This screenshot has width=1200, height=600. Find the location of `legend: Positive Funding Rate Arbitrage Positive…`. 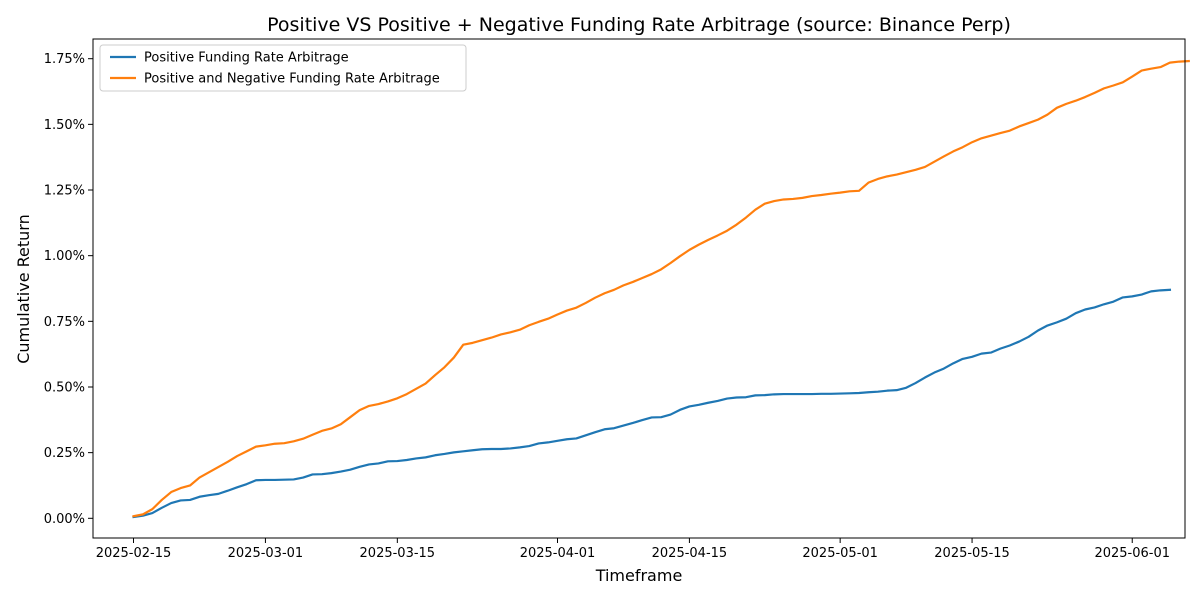

legend: Positive Funding Rate Arbitrage Positive… is located at coordinates (283, 68).